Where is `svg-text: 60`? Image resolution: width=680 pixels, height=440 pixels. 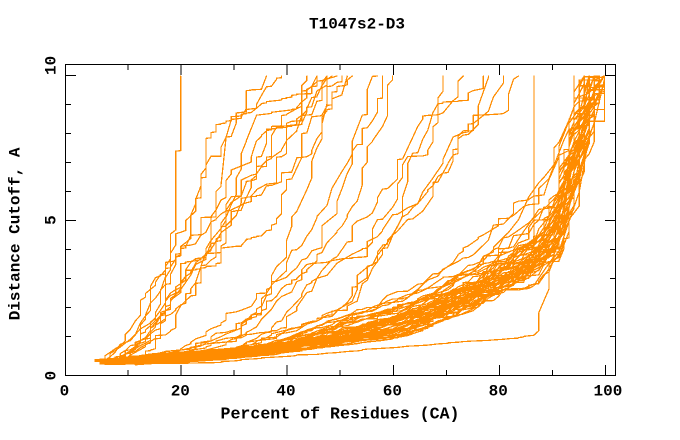
svg-text: 60 is located at coordinates (392, 391).